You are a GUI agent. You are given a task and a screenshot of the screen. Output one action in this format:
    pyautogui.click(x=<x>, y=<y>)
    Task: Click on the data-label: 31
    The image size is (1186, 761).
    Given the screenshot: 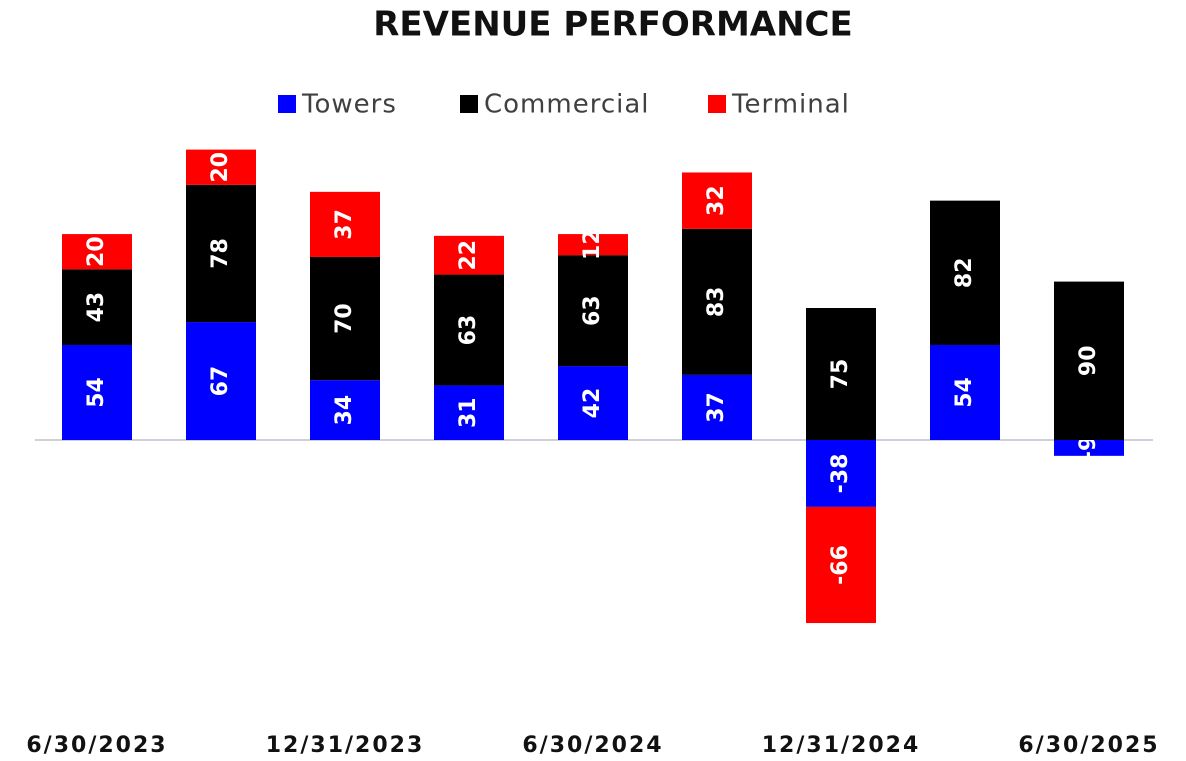 What is the action you would take?
    pyautogui.click(x=468, y=412)
    